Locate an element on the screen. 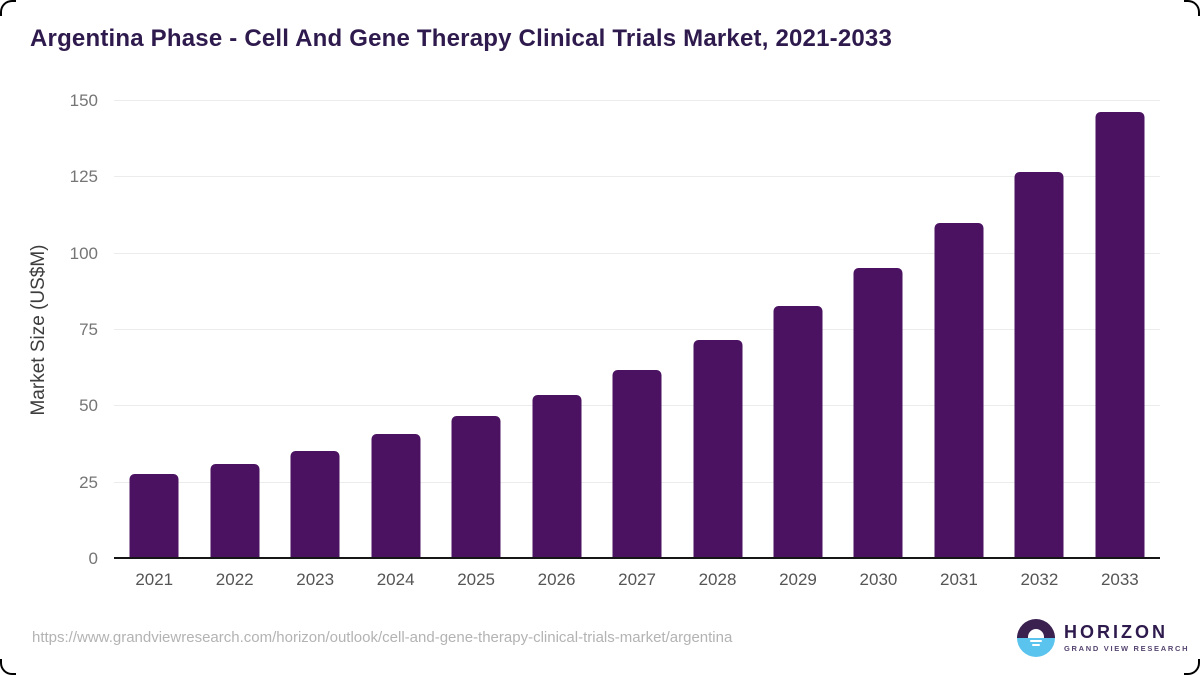  bar-2021 is located at coordinates (154, 516).